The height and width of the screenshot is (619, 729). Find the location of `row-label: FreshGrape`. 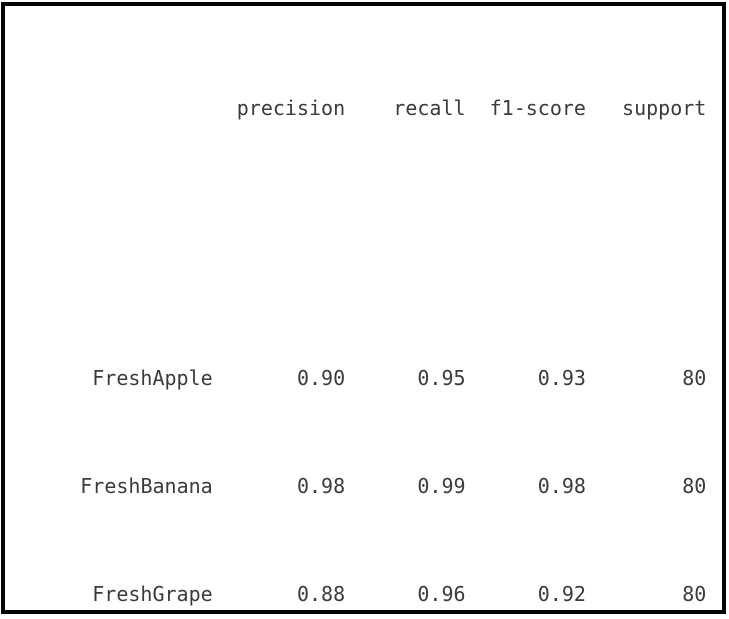

row-label: FreshGrape is located at coordinates (152, 594).